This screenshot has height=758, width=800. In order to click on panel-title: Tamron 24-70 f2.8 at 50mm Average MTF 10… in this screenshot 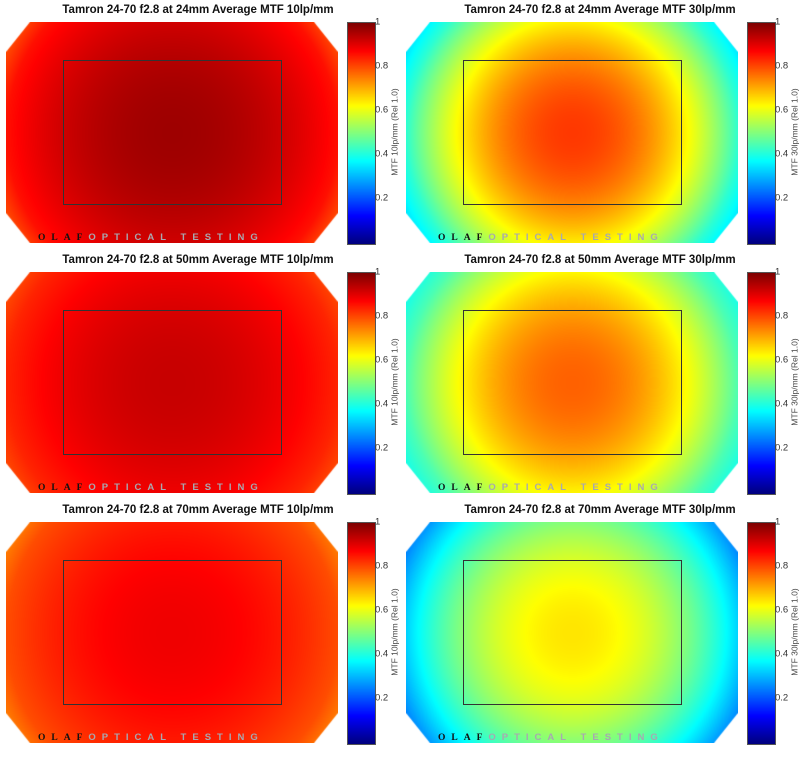, I will do `click(198, 260)`.